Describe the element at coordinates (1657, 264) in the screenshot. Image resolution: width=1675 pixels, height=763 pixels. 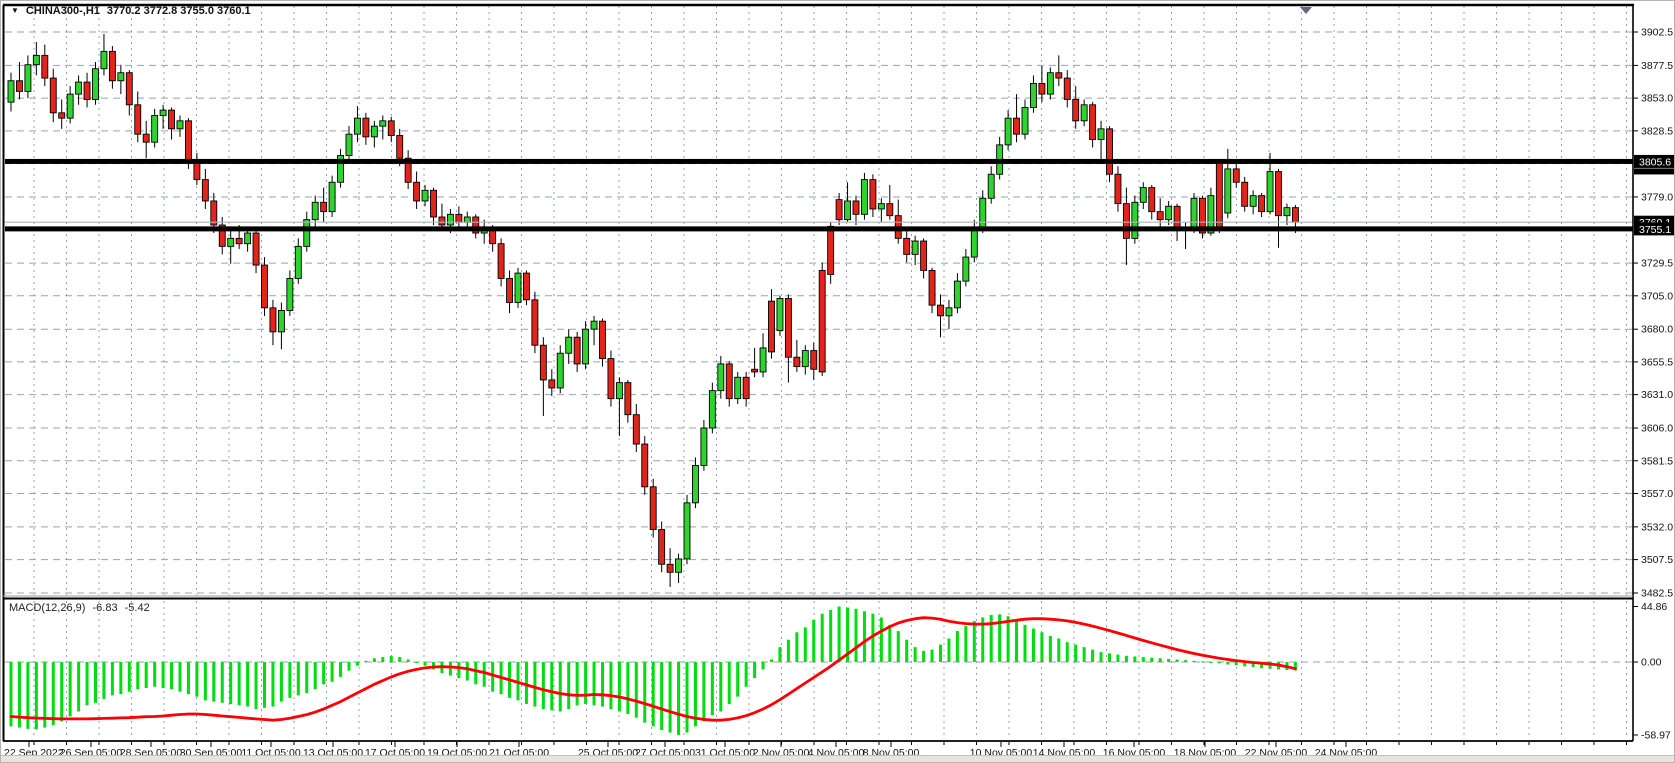
I see `price-axis-label: 3729.5` at that location.